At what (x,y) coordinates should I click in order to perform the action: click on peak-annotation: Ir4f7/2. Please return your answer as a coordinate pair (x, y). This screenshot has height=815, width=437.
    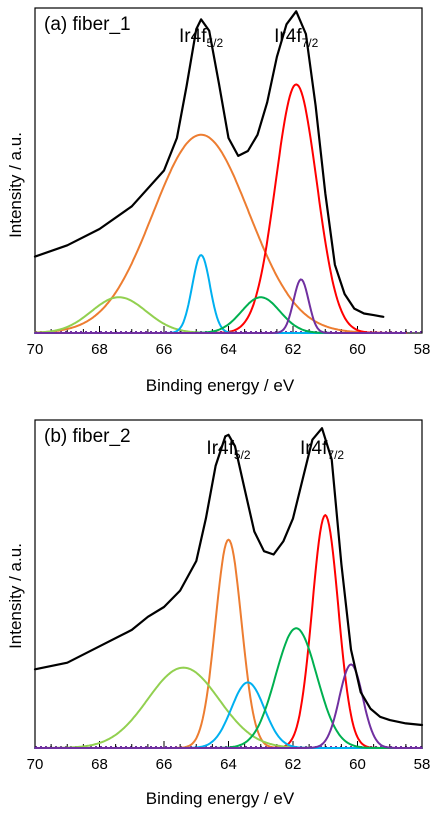
    Looking at the image, I should click on (322, 450).